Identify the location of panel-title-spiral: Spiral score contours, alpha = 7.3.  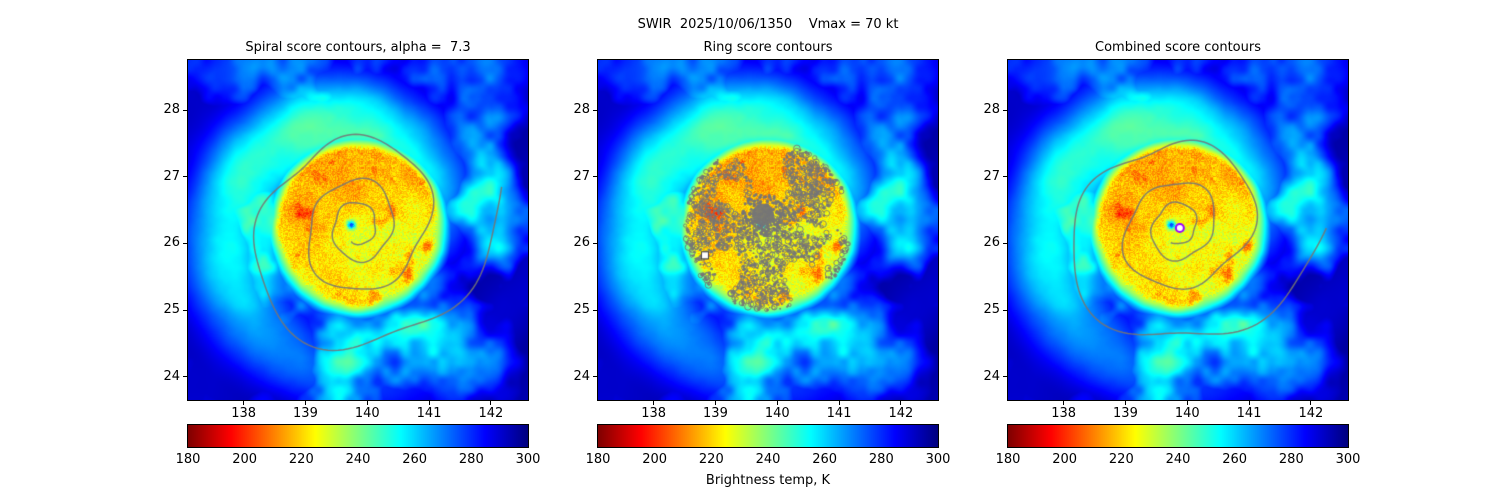
(358, 47).